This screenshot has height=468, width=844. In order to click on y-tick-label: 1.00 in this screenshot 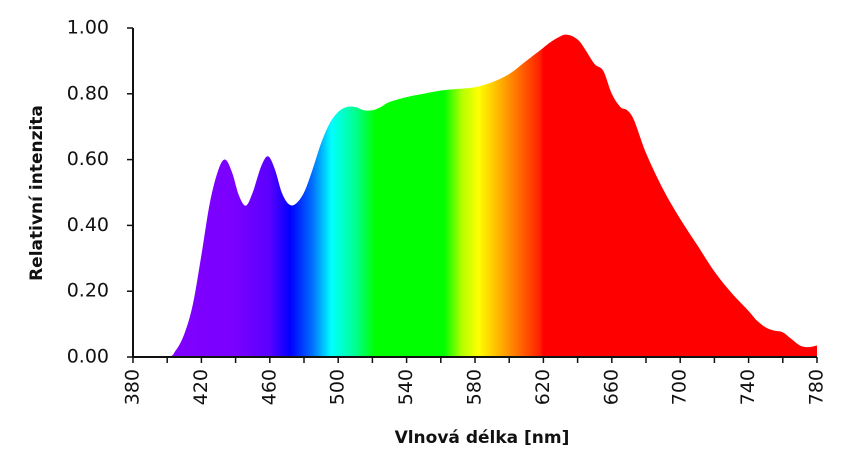, I will do `click(88, 28)`.